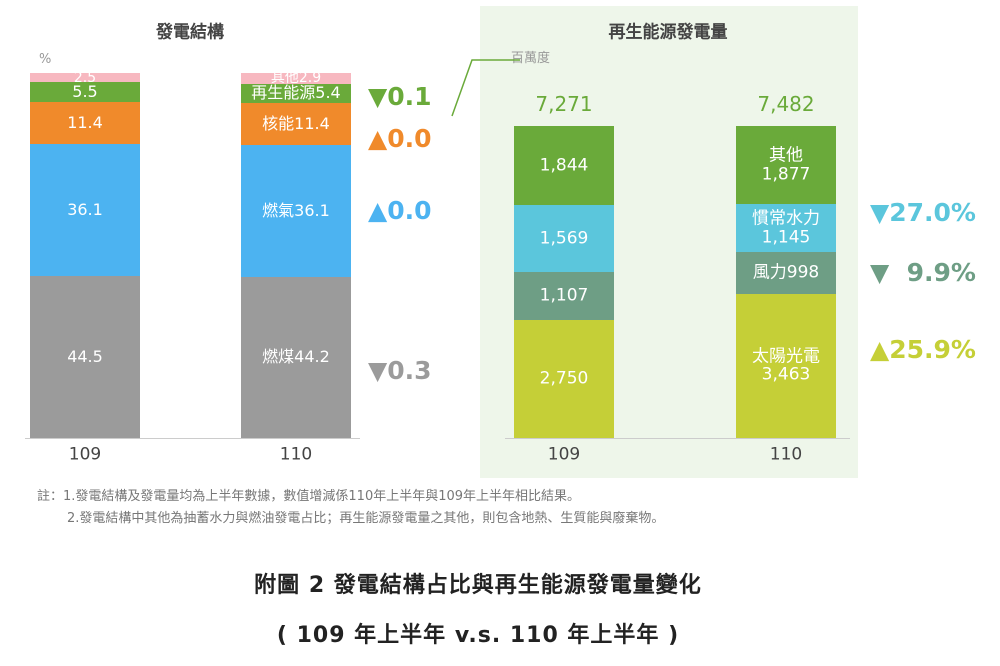 The width and height of the screenshot is (1000, 666). I want to click on caption-title: 附圖 2 發電結構占比與再生能源發電量變化, so click(478, 585).